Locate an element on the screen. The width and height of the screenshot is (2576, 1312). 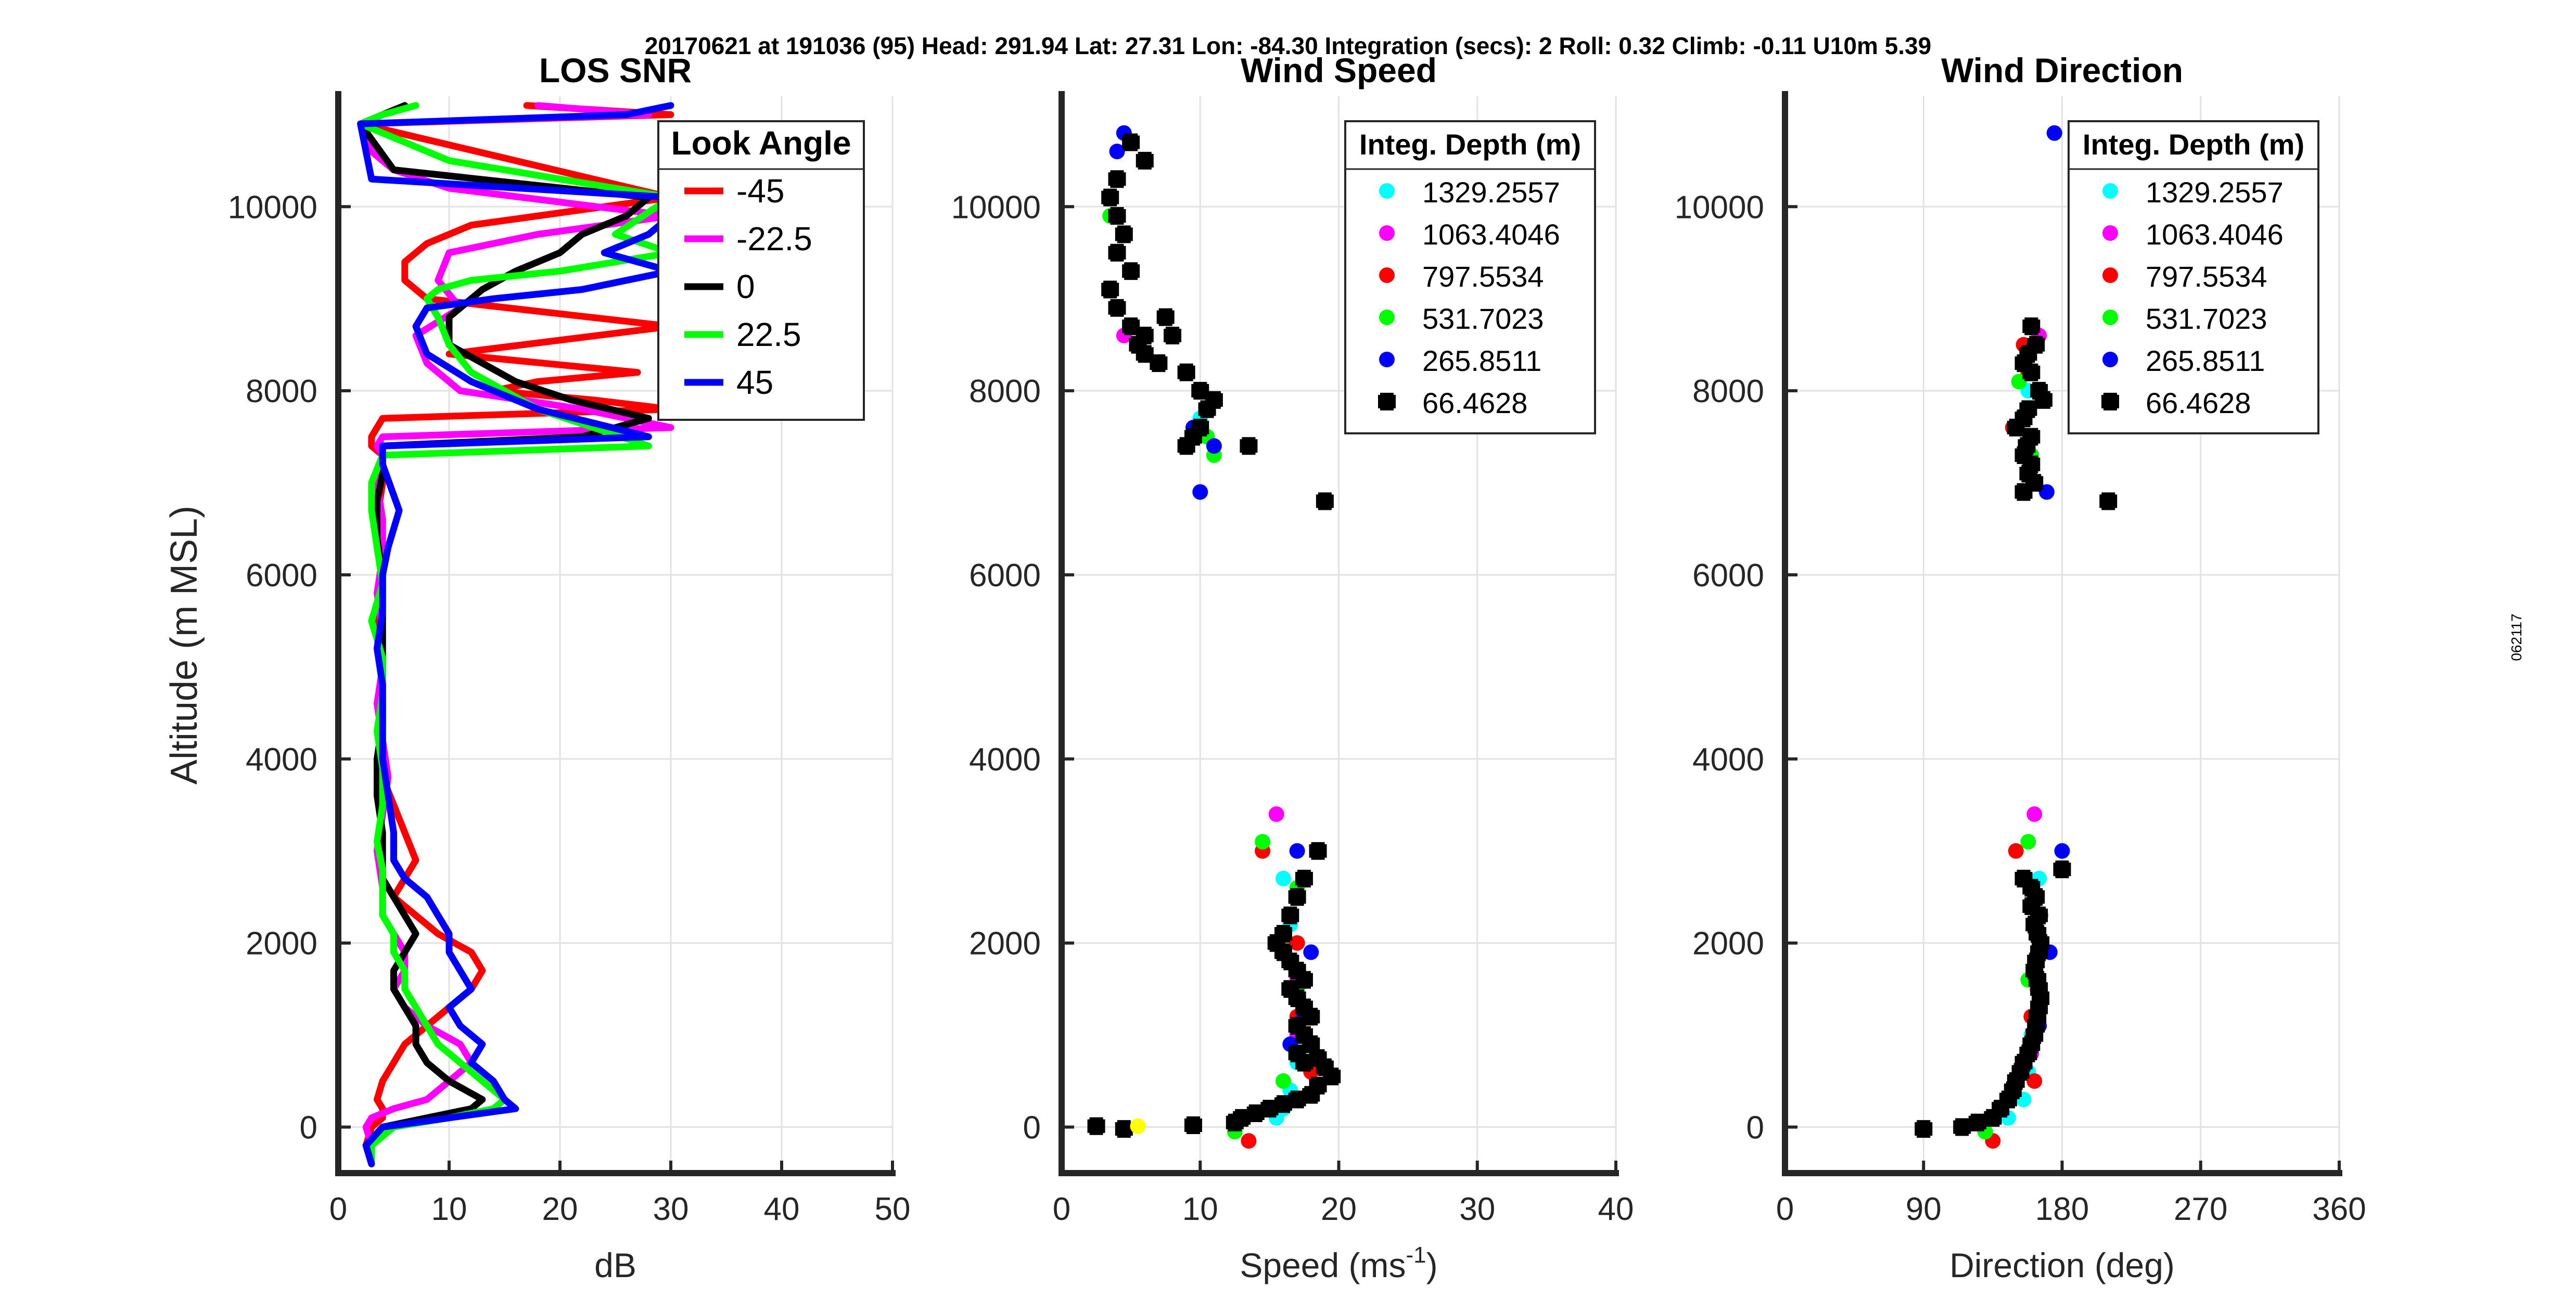
legend-title: Integ. Depth (m) is located at coordinates (2193, 145).